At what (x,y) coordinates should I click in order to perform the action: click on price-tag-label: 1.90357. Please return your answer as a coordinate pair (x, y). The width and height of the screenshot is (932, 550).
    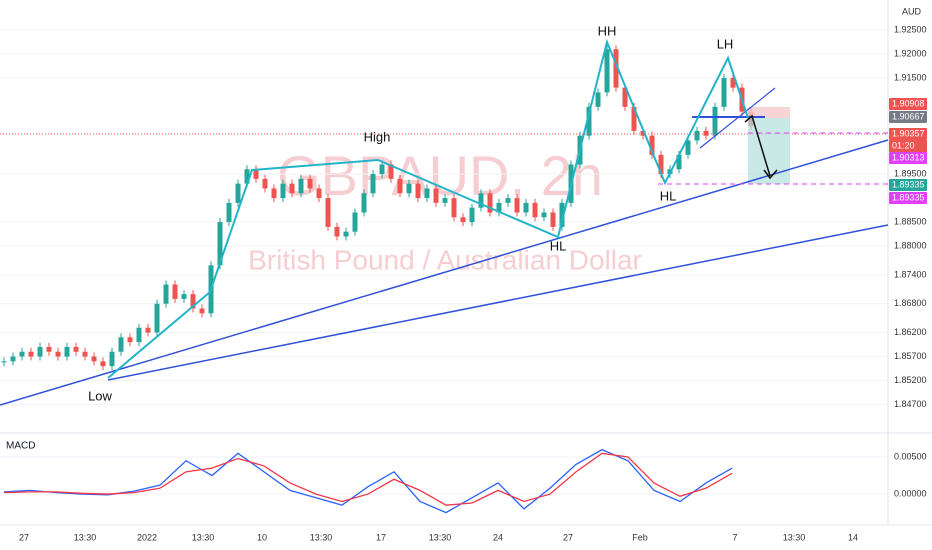
    Looking at the image, I should click on (908, 133).